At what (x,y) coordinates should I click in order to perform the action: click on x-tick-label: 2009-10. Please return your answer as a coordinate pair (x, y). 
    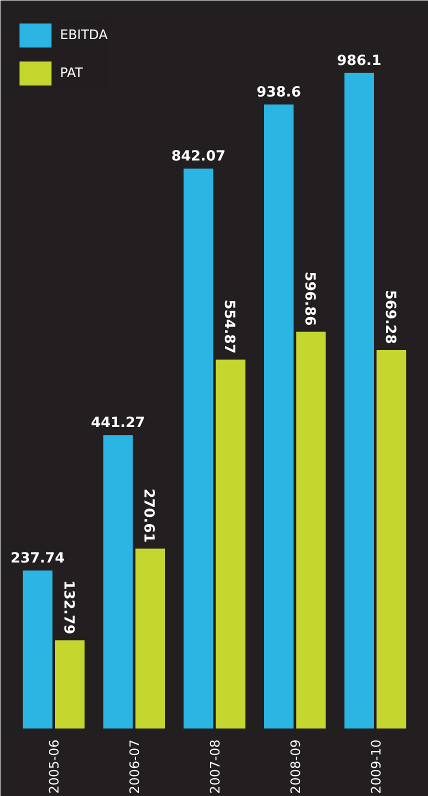
    Looking at the image, I should click on (376, 766).